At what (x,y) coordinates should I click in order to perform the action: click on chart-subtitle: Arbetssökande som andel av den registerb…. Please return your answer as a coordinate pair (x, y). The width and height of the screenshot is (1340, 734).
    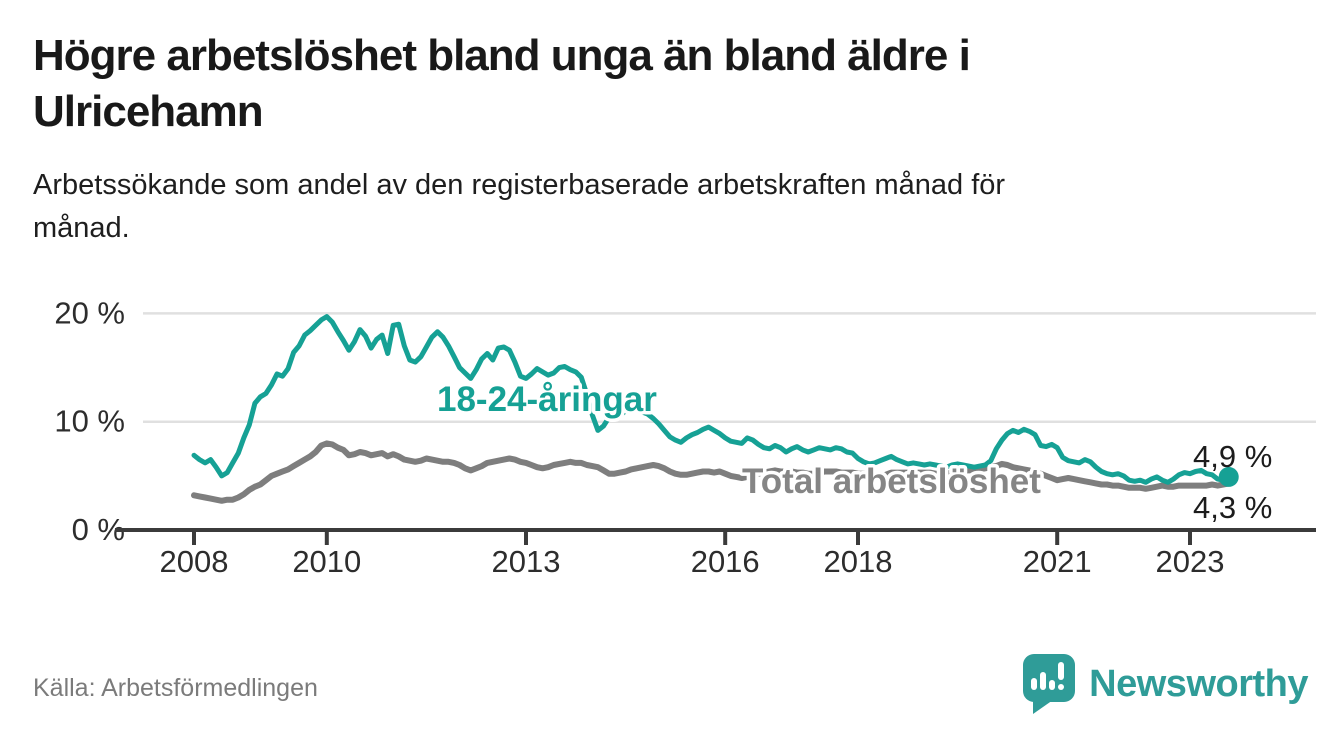
    Looking at the image, I should click on (519, 206).